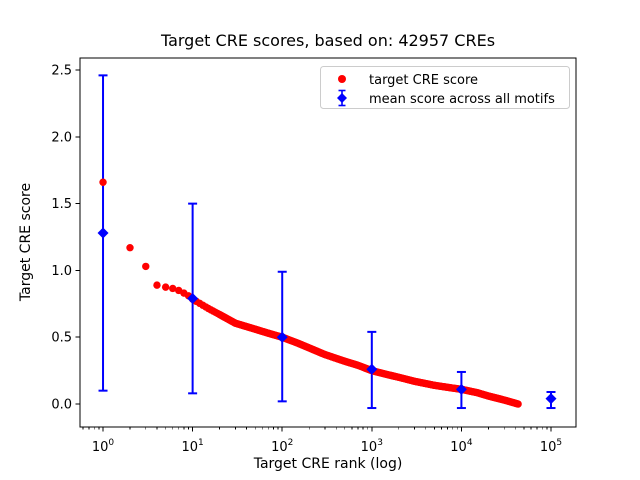 This screenshot has width=640, height=480. What do you see at coordinates (342, 79) in the screenshot?
I see `legend-target-marker-icon` at bounding box center [342, 79].